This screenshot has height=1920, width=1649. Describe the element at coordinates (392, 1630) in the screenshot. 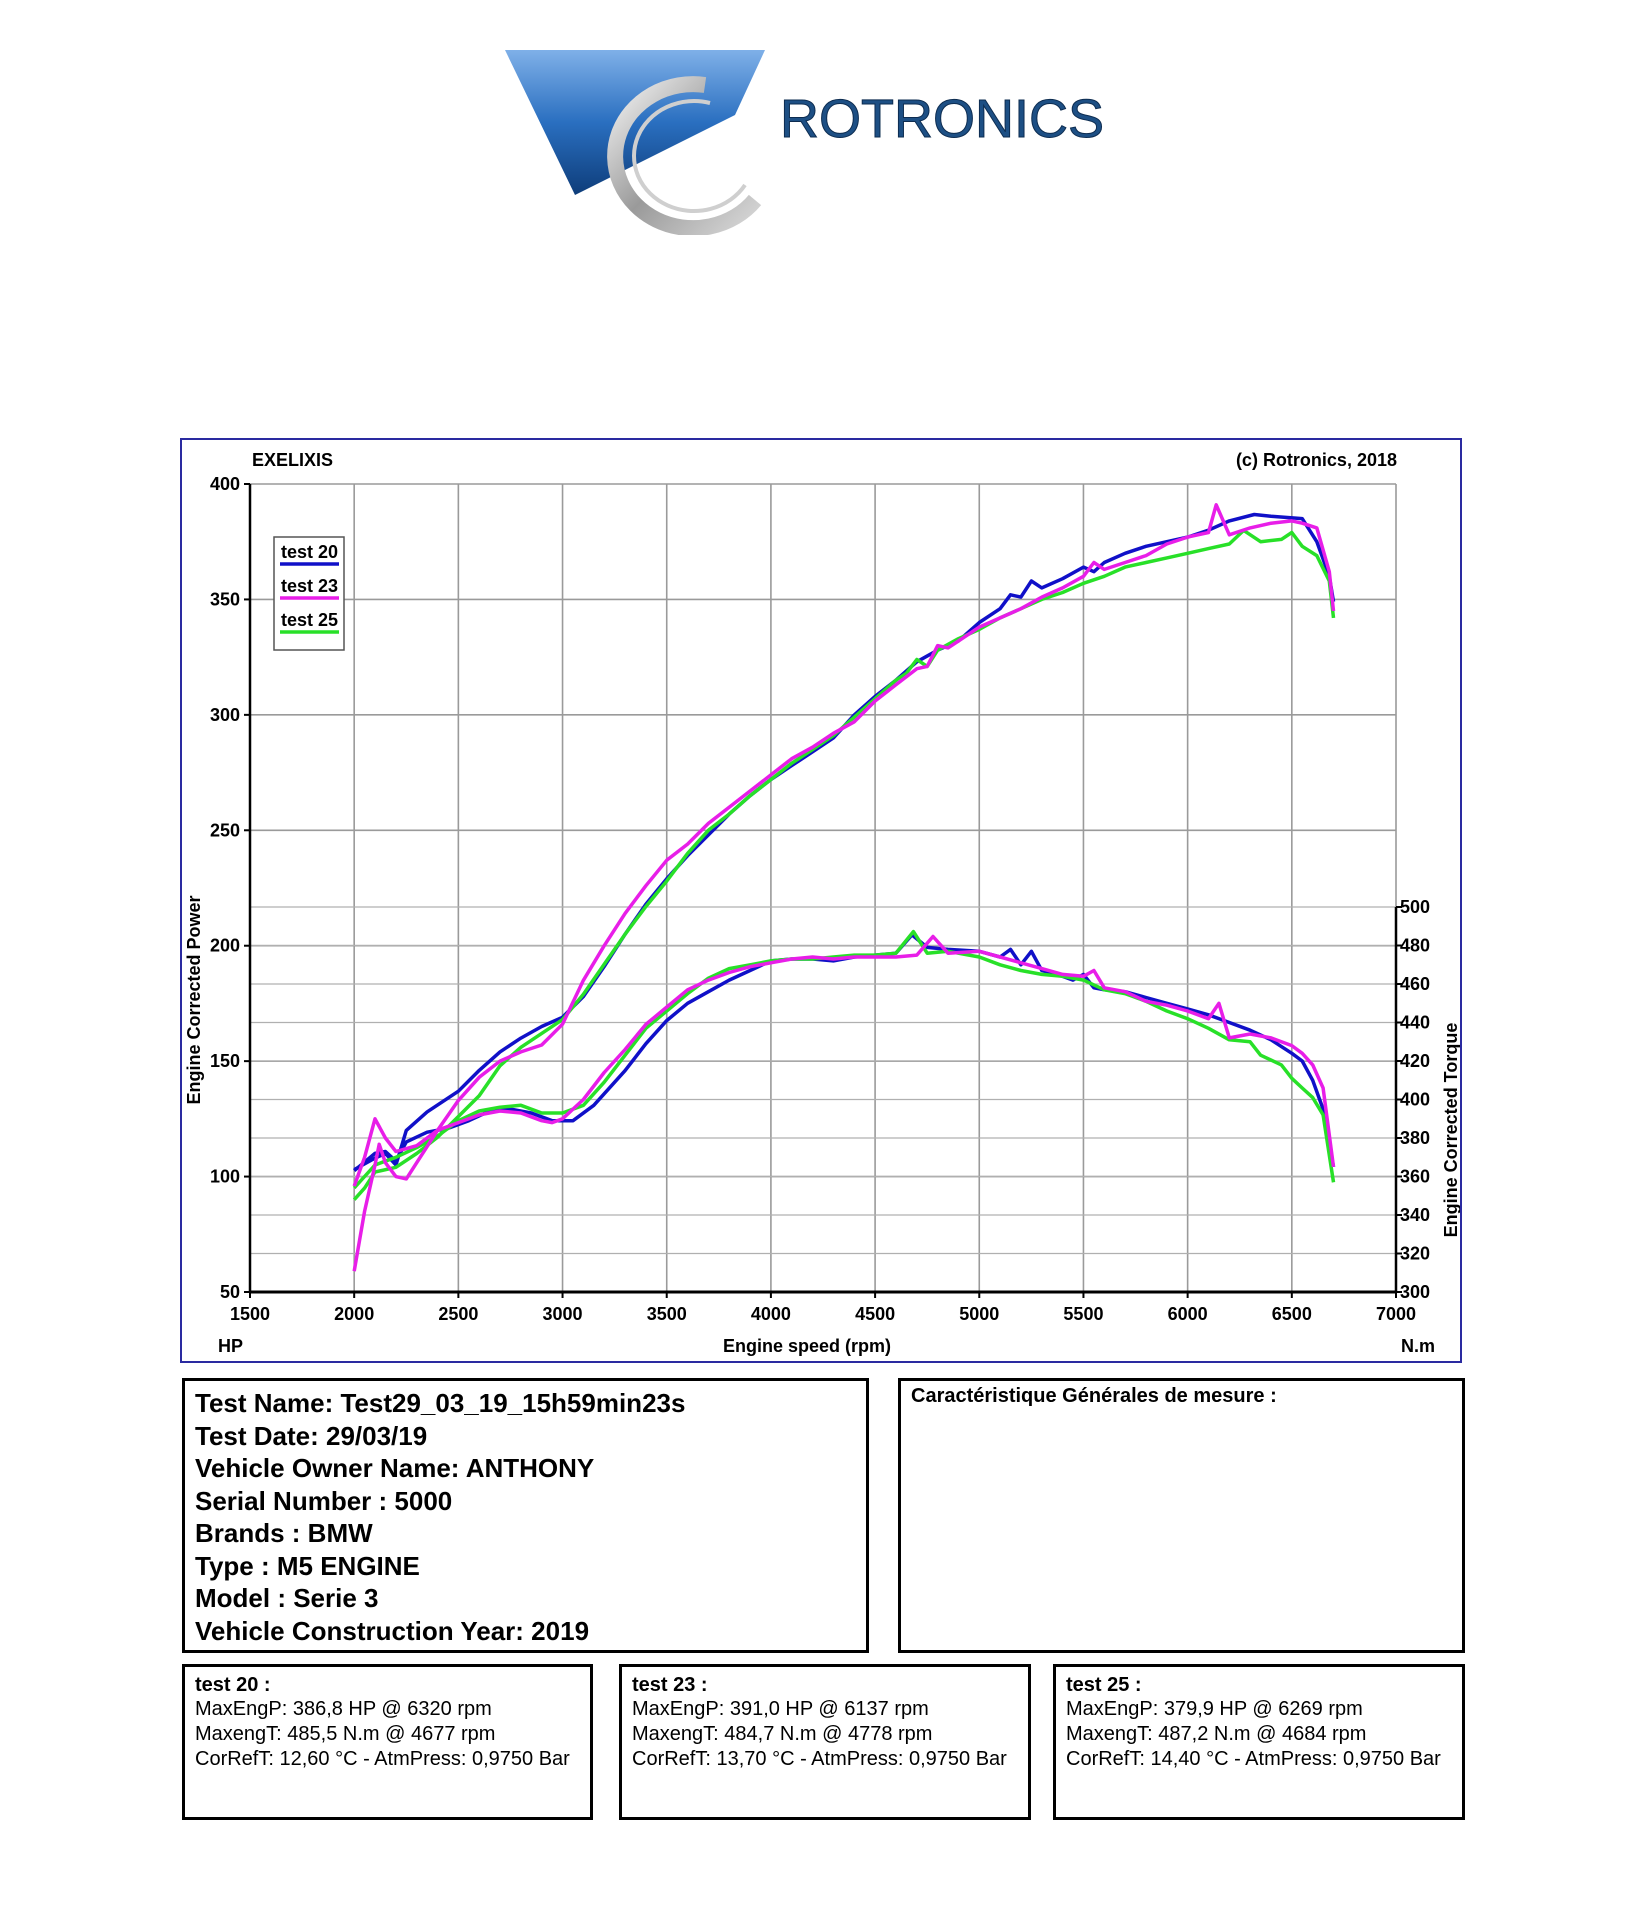

I see `construction-year: Vehicle Construction Year: 2019` at that location.